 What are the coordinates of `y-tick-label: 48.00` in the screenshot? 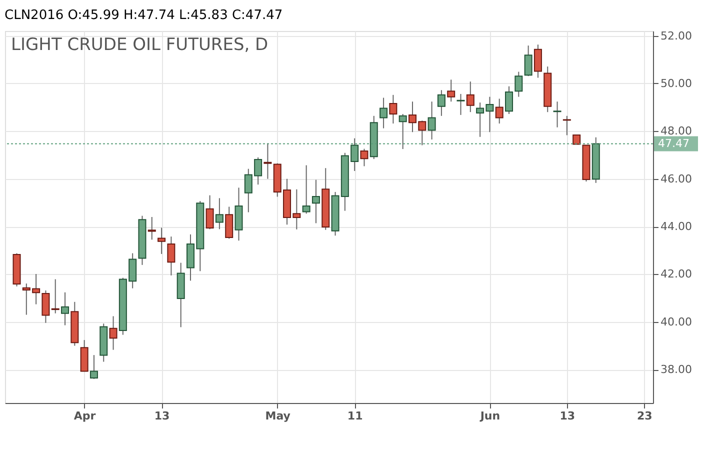 It's located at (676, 131).